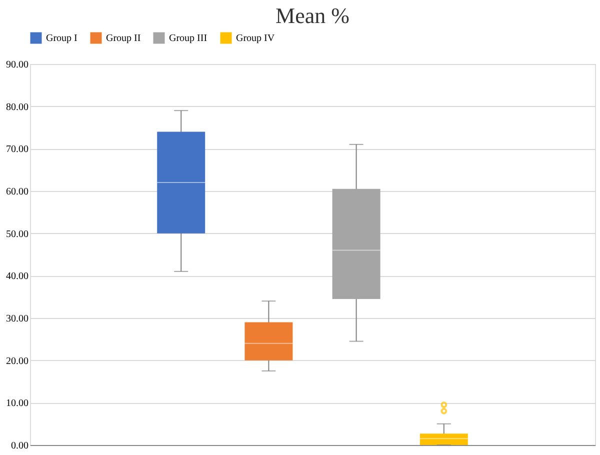  What do you see at coordinates (17, 404) in the screenshot?
I see `y-tick-label: 10.00` at bounding box center [17, 404].